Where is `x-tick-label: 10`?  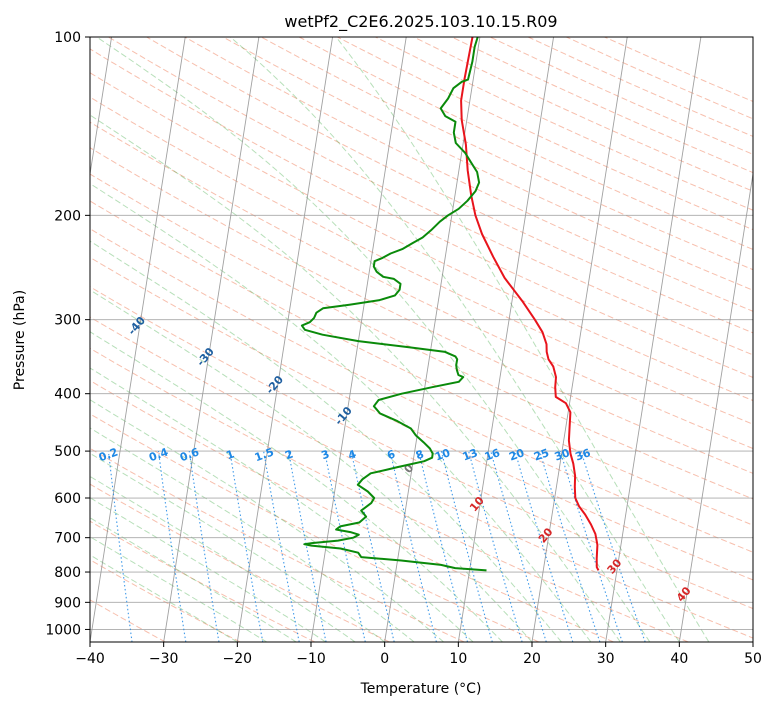 x-tick-label: 10 is located at coordinates (458, 659).